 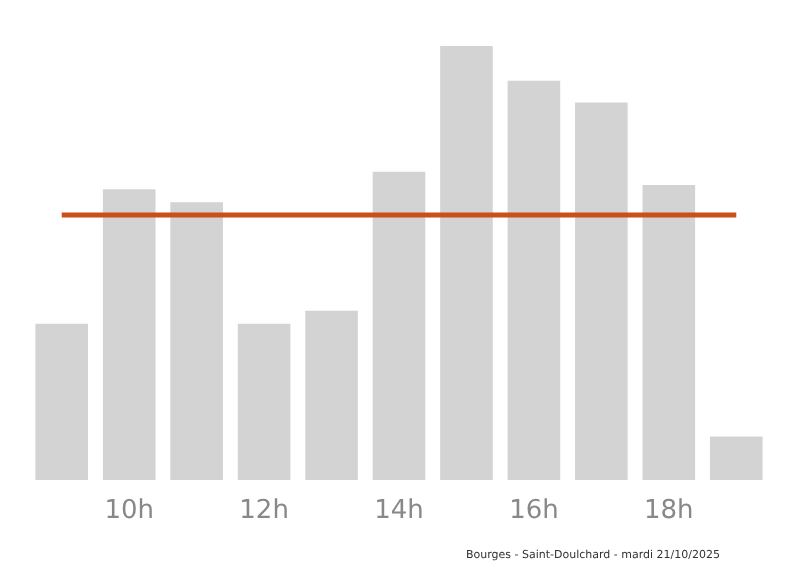 I want to click on x-tick-label: 14h, so click(x=399, y=511).